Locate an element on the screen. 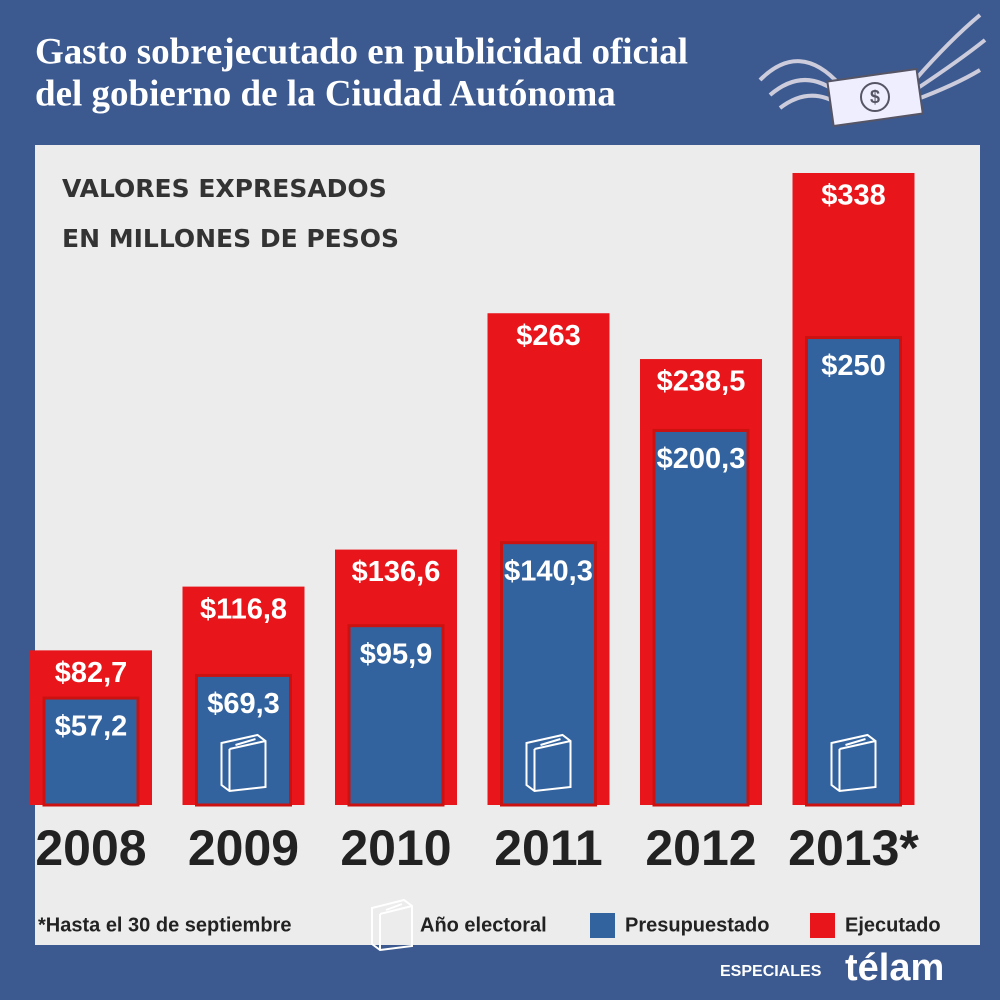 This screenshot has width=1000, height=1000. value-label: $116,8 is located at coordinates (243, 609).